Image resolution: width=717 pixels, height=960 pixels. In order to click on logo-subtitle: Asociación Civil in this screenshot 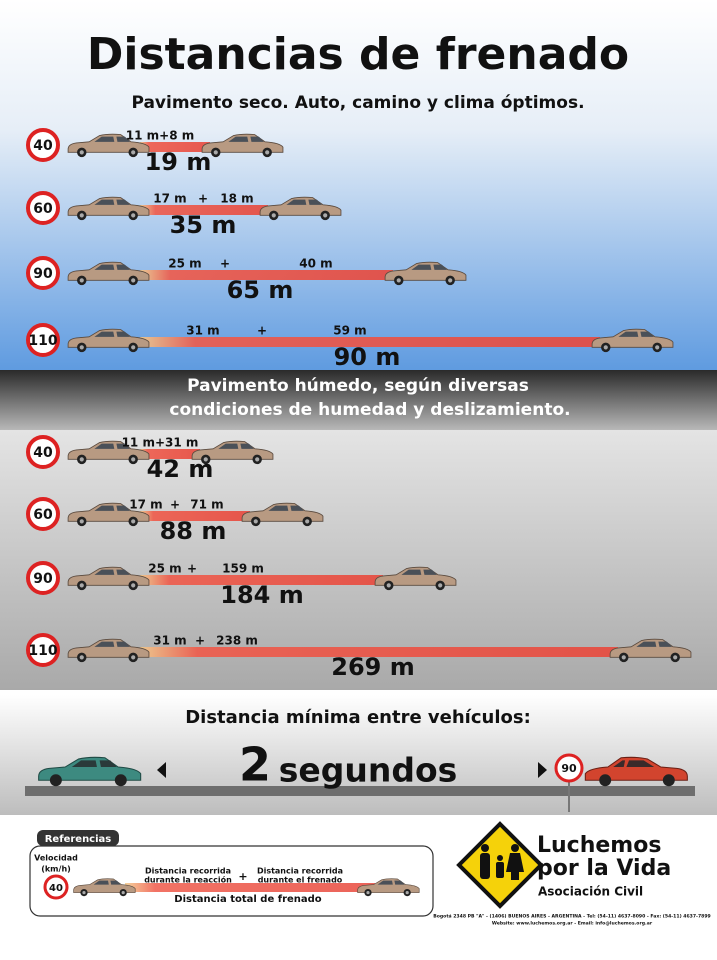, I will do `click(590, 892)`.